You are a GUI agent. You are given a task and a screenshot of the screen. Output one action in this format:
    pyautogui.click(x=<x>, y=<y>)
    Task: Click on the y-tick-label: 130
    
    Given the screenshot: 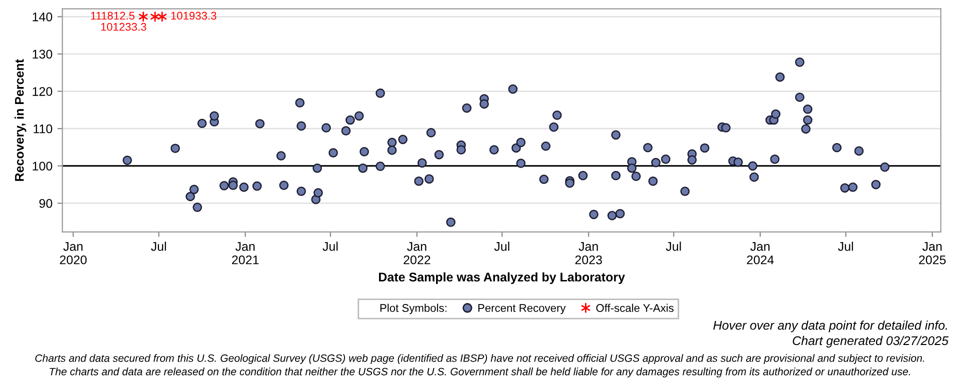 What is the action you would take?
    pyautogui.click(x=42, y=54)
    